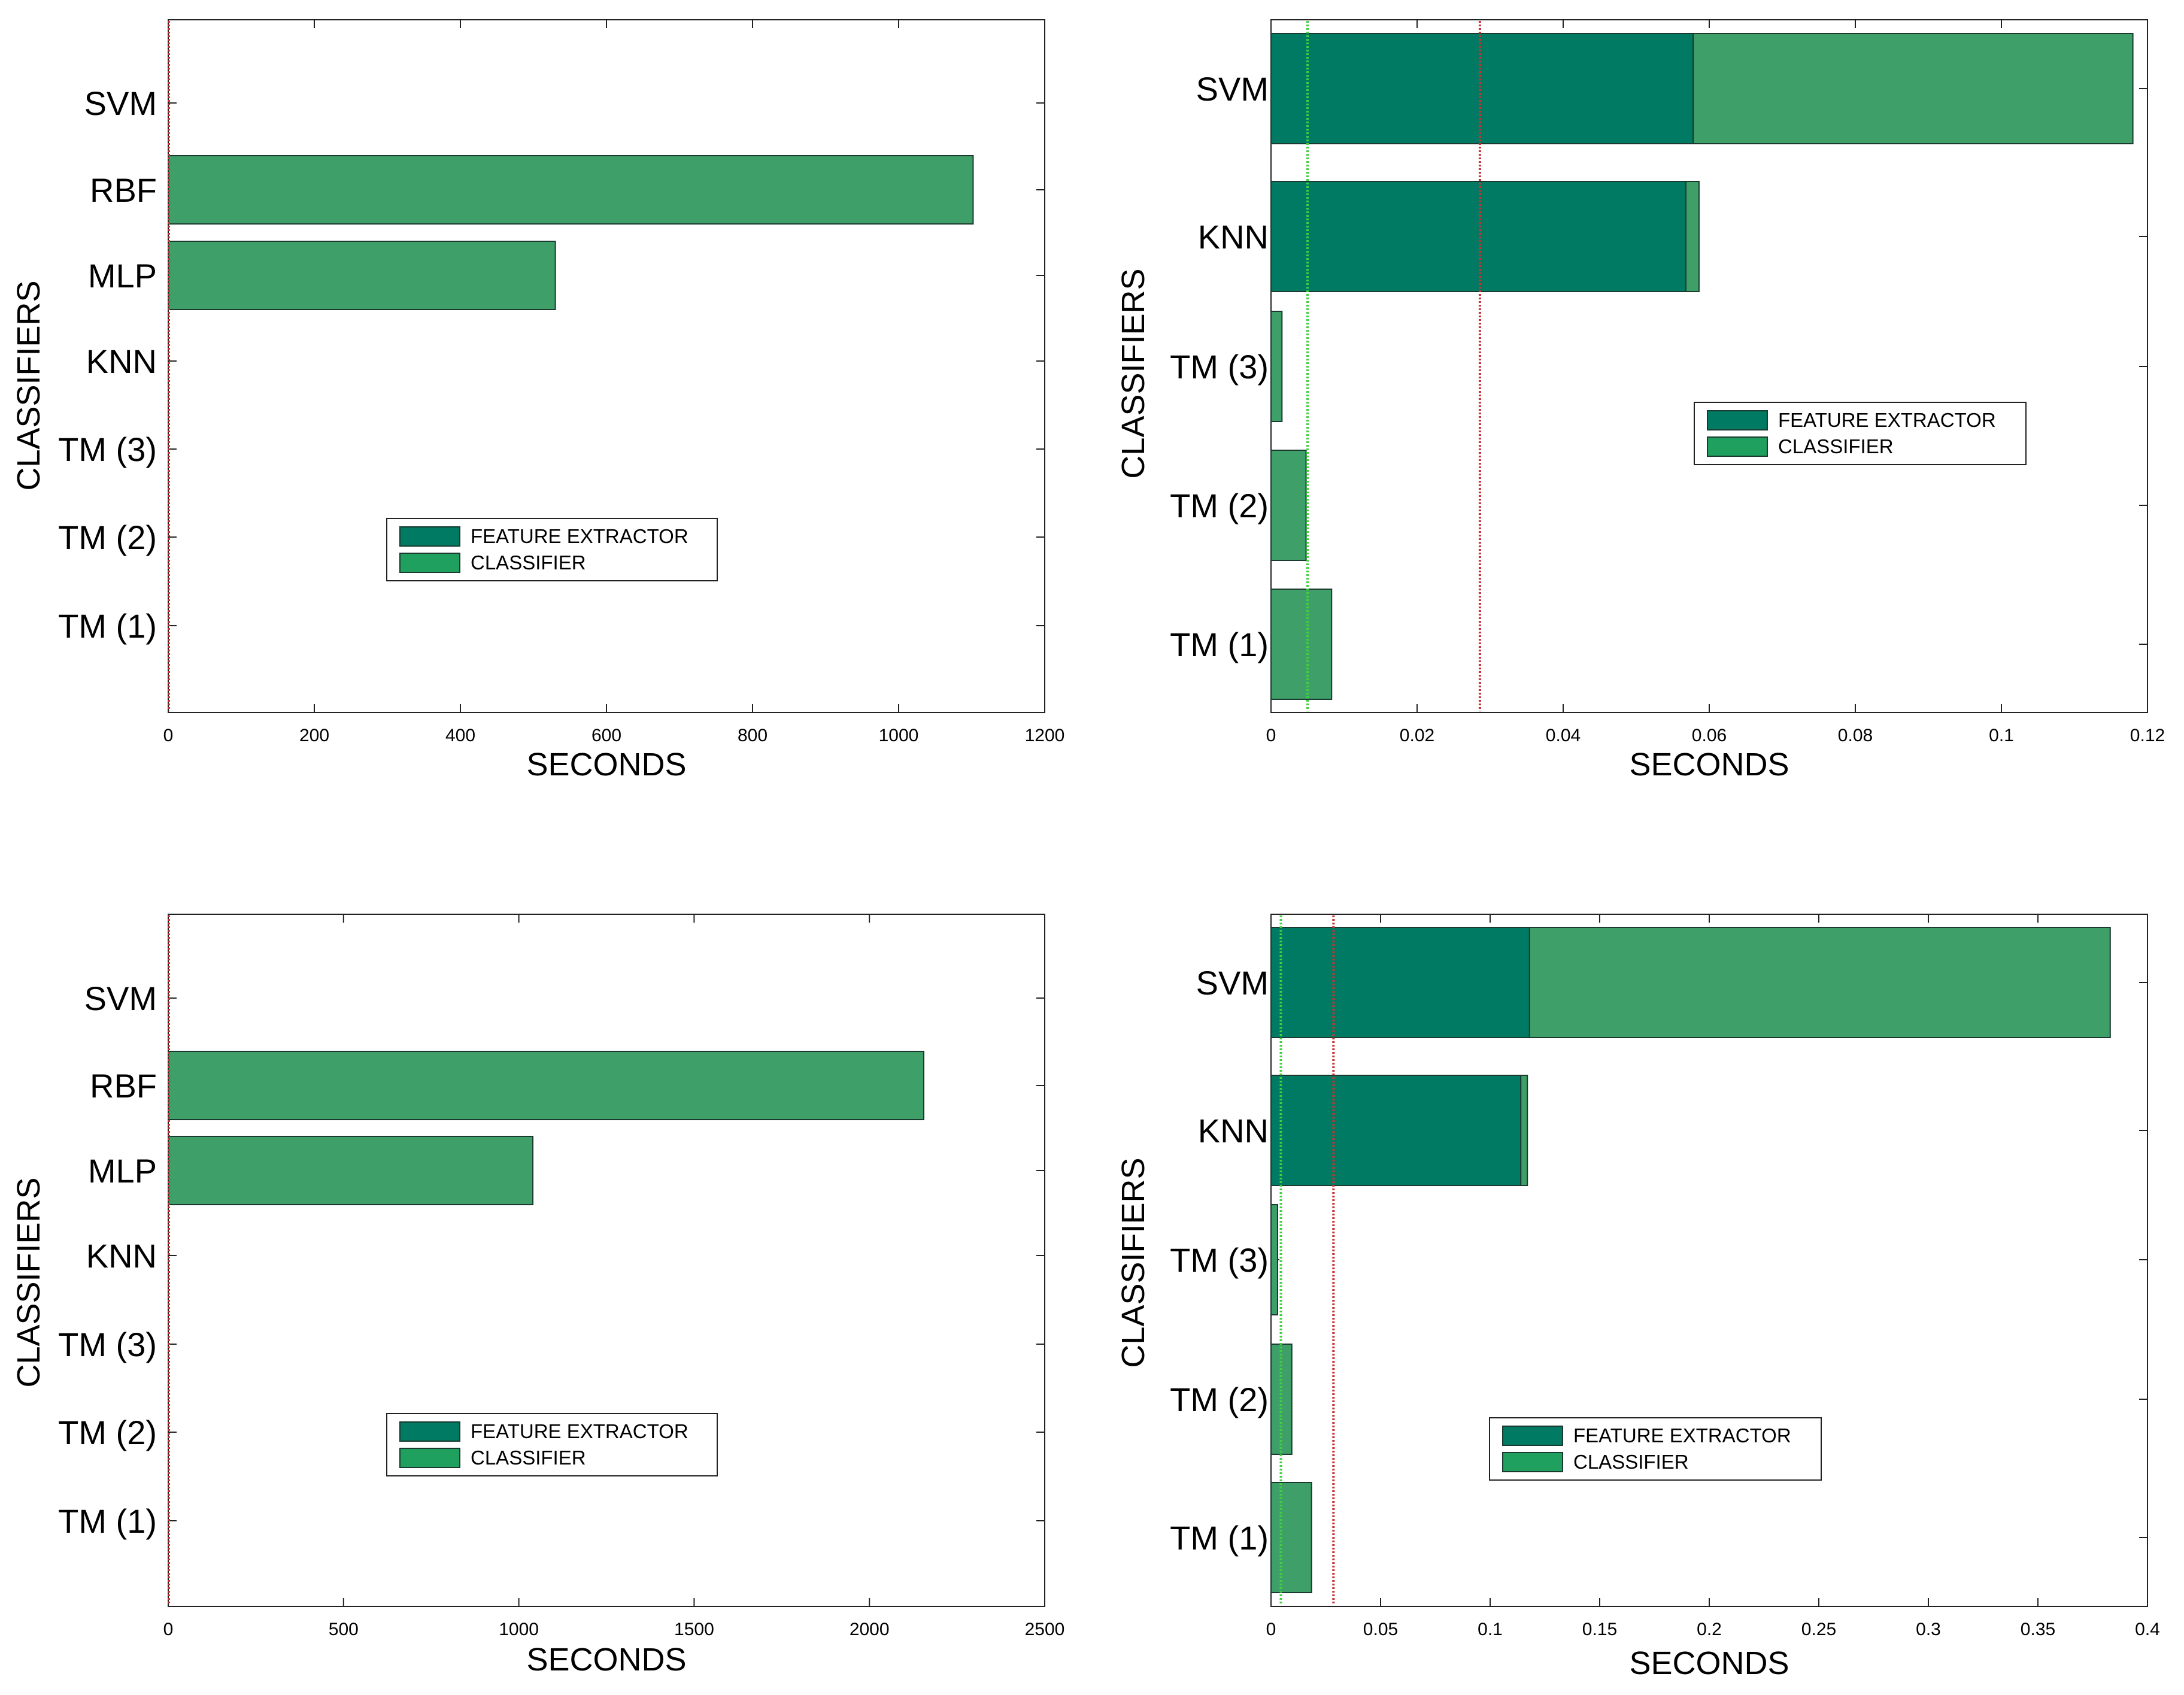  What do you see at coordinates (460, 735) in the screenshot?
I see `x-tick-label: 400` at bounding box center [460, 735].